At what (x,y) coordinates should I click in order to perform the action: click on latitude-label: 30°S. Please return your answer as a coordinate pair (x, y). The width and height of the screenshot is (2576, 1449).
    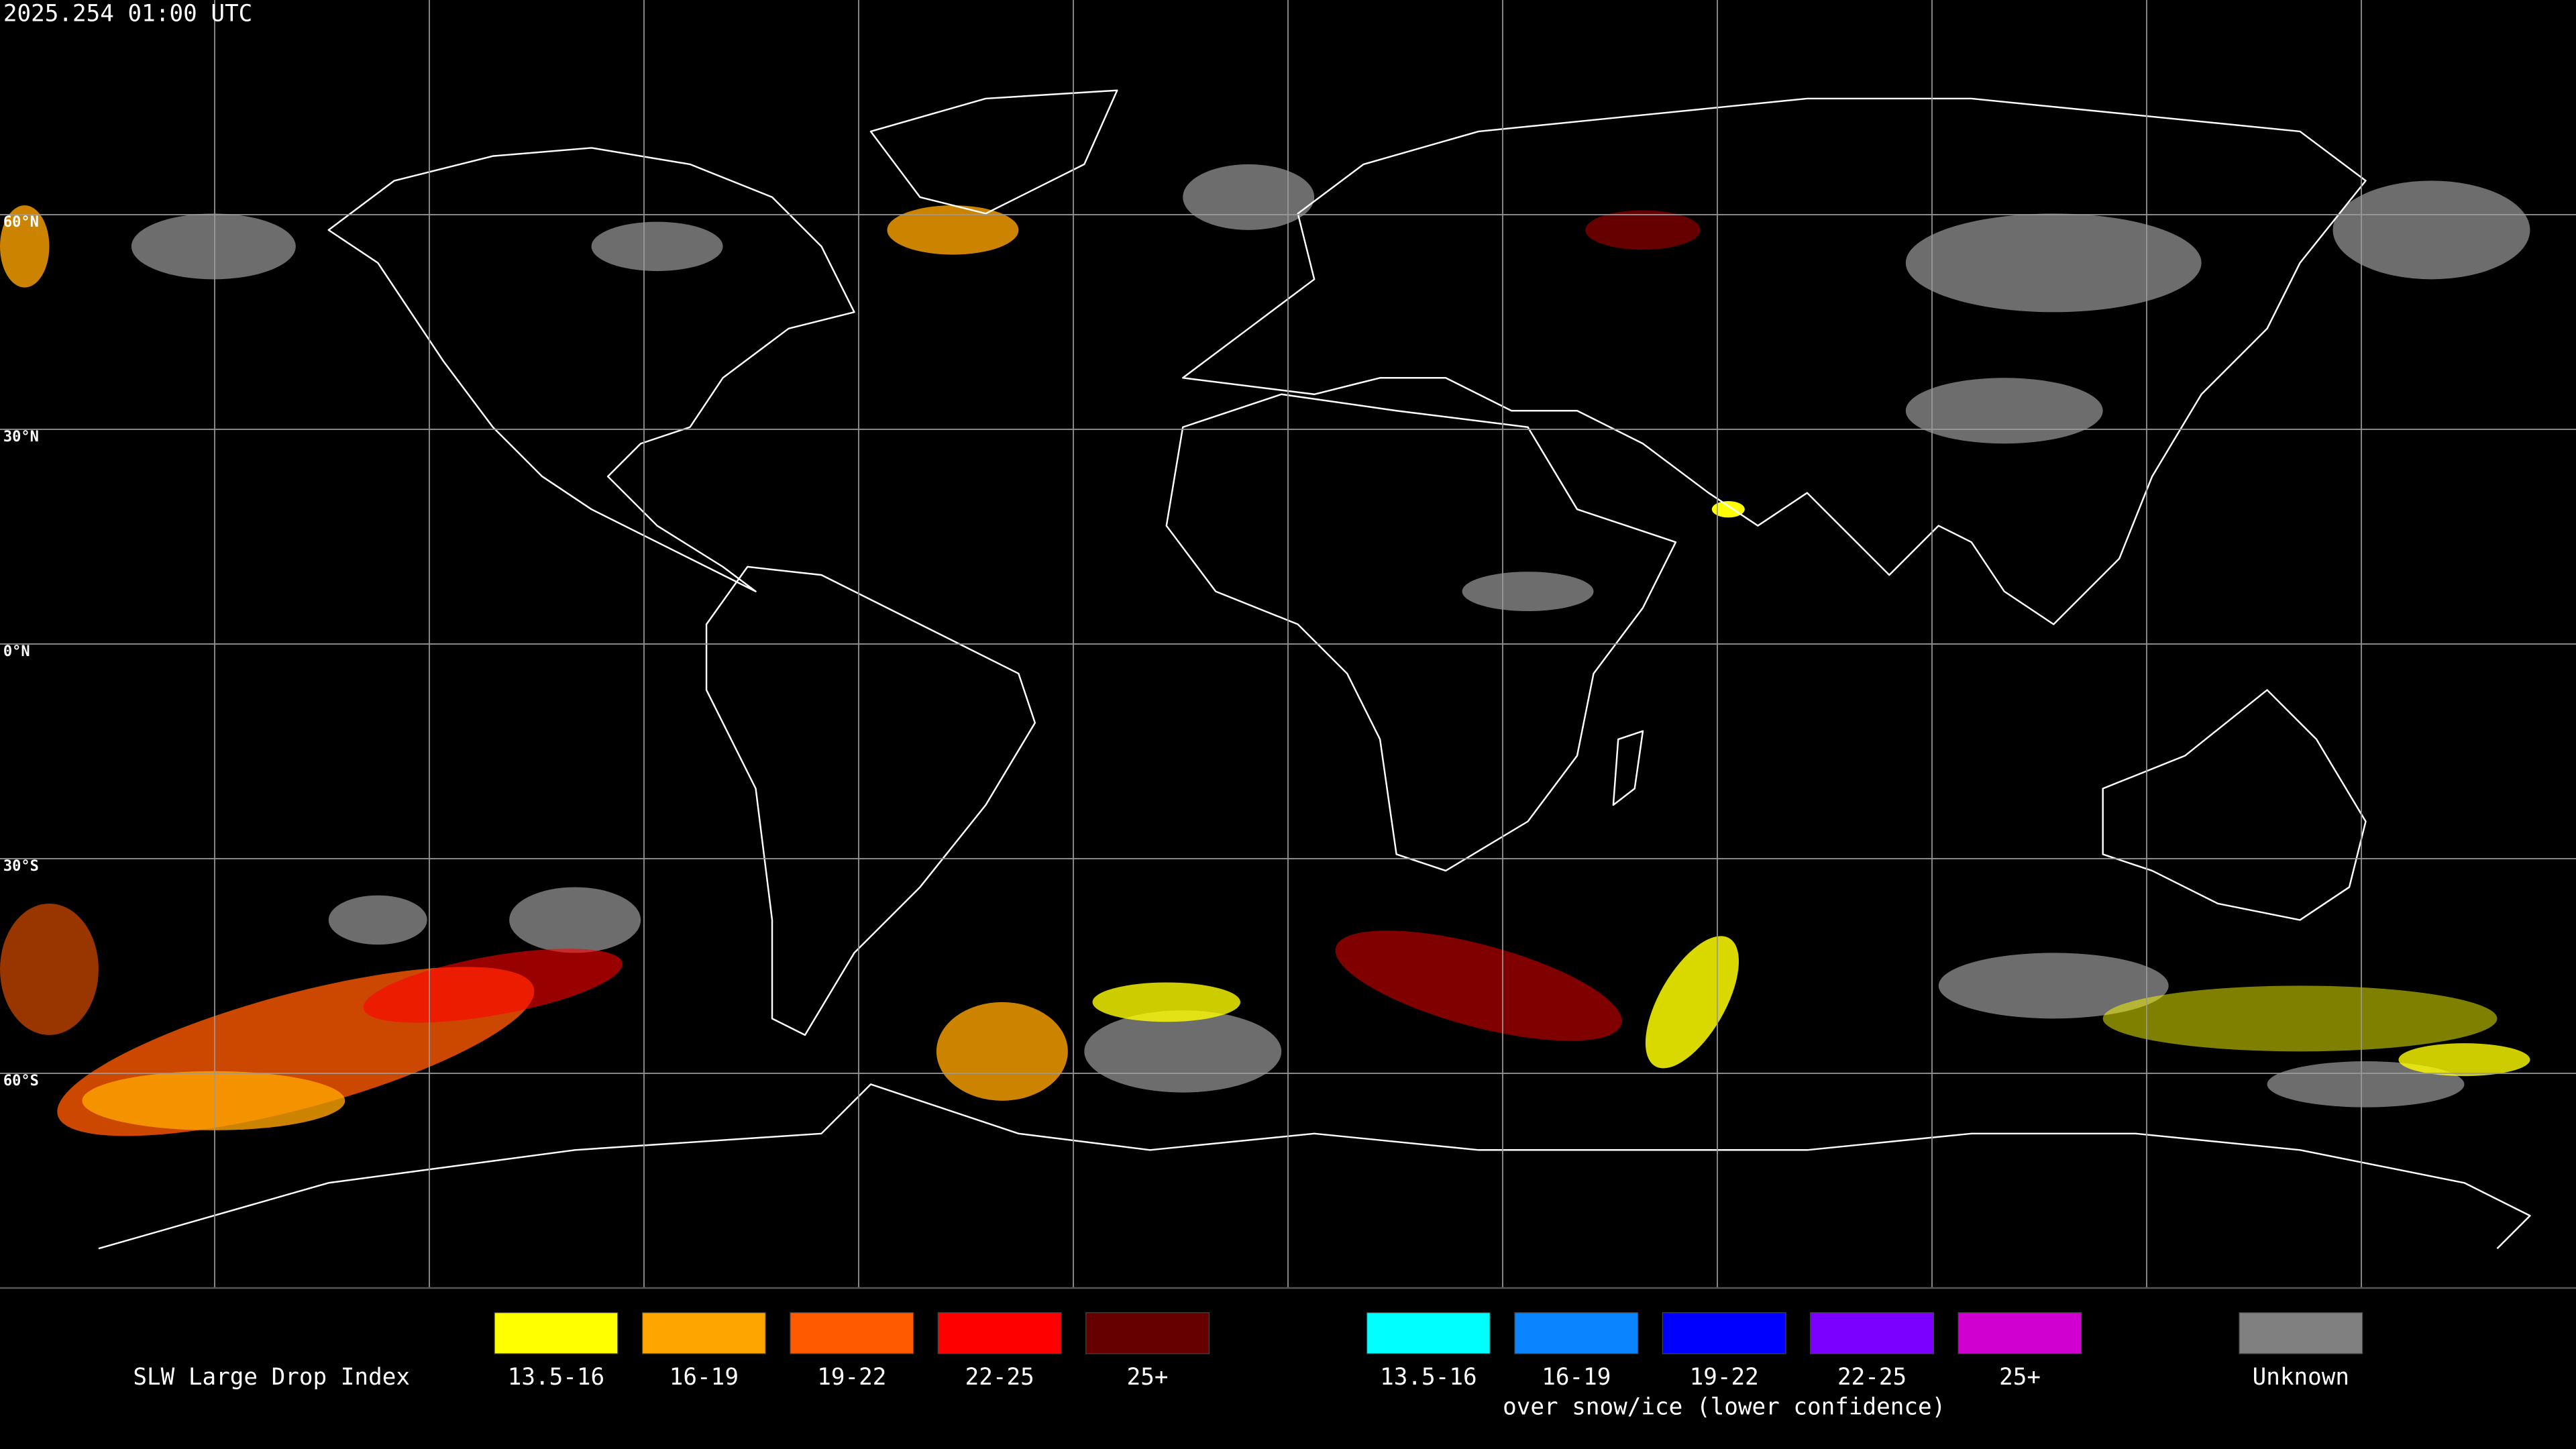
    Looking at the image, I should click on (21, 866).